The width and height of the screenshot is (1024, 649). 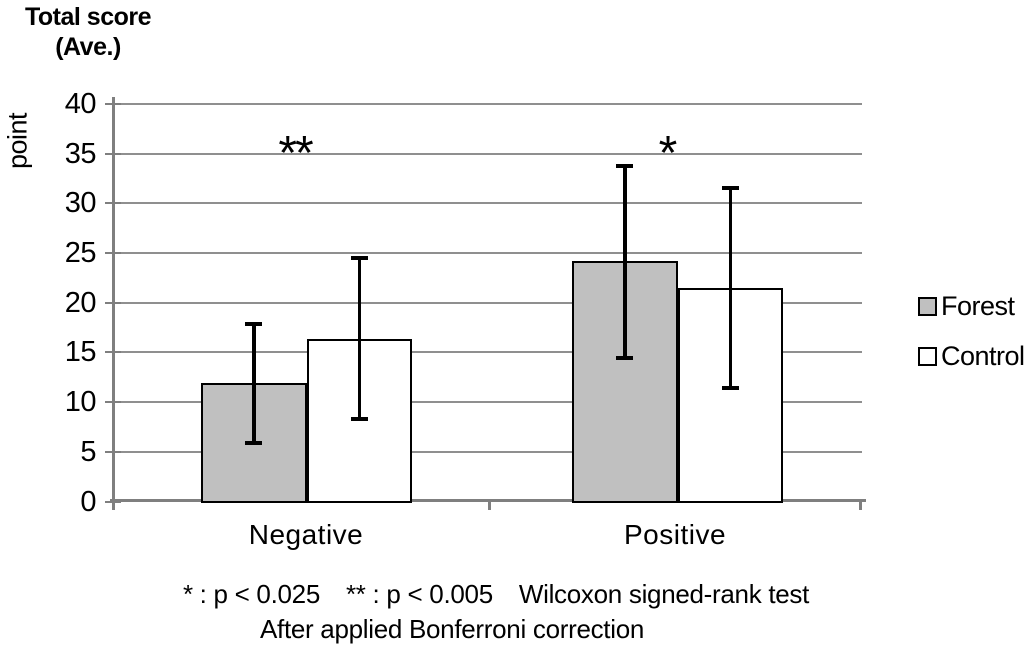 I want to click on significance-marker-positive: *, so click(x=668, y=153).